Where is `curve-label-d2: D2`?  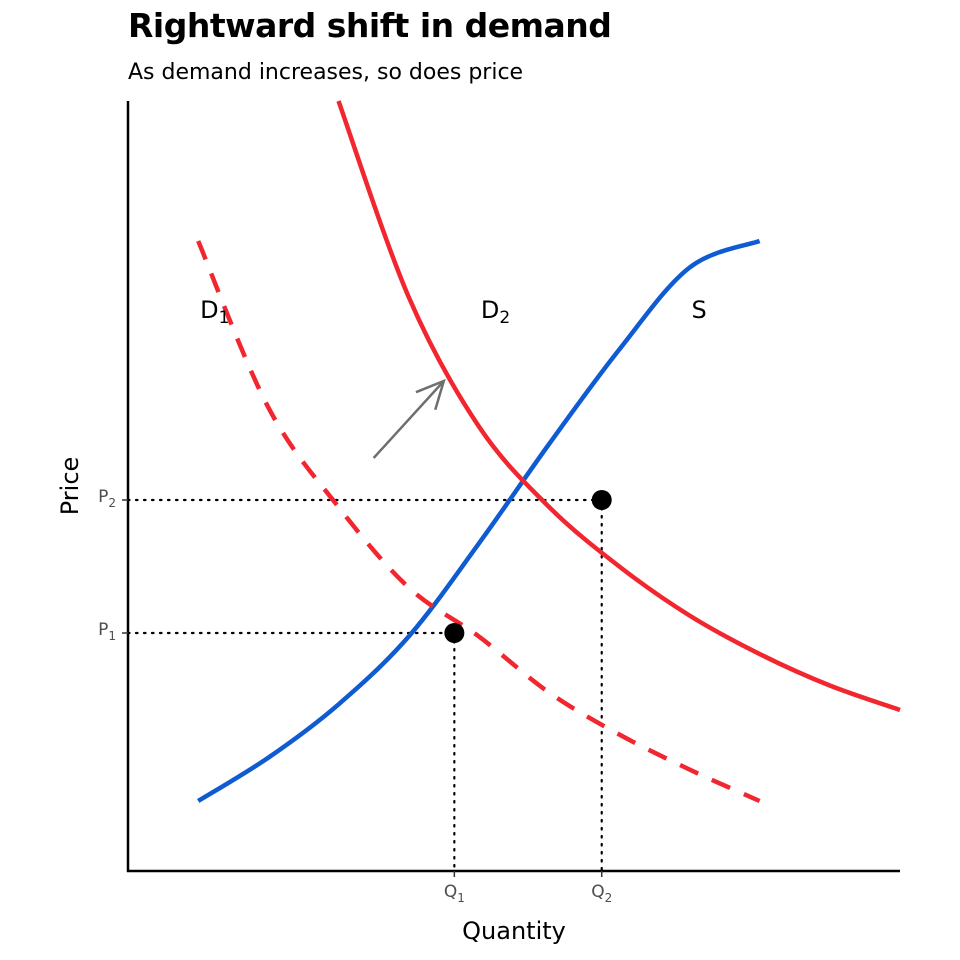
curve-label-d2: D2 is located at coordinates (495, 312).